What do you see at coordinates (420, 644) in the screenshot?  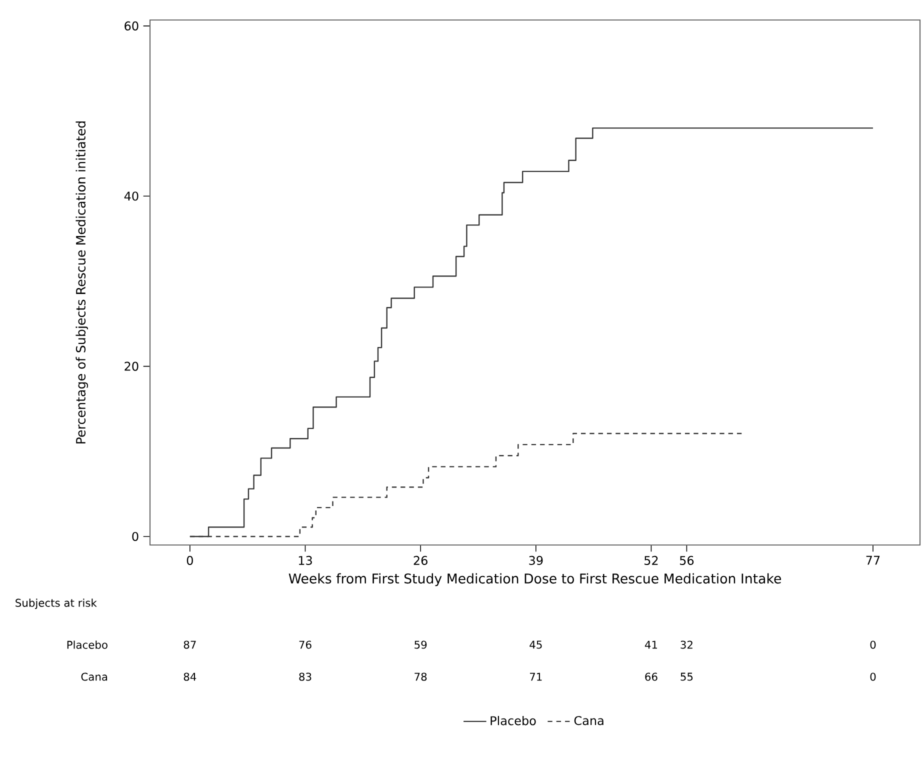 I see `text: 59` at bounding box center [420, 644].